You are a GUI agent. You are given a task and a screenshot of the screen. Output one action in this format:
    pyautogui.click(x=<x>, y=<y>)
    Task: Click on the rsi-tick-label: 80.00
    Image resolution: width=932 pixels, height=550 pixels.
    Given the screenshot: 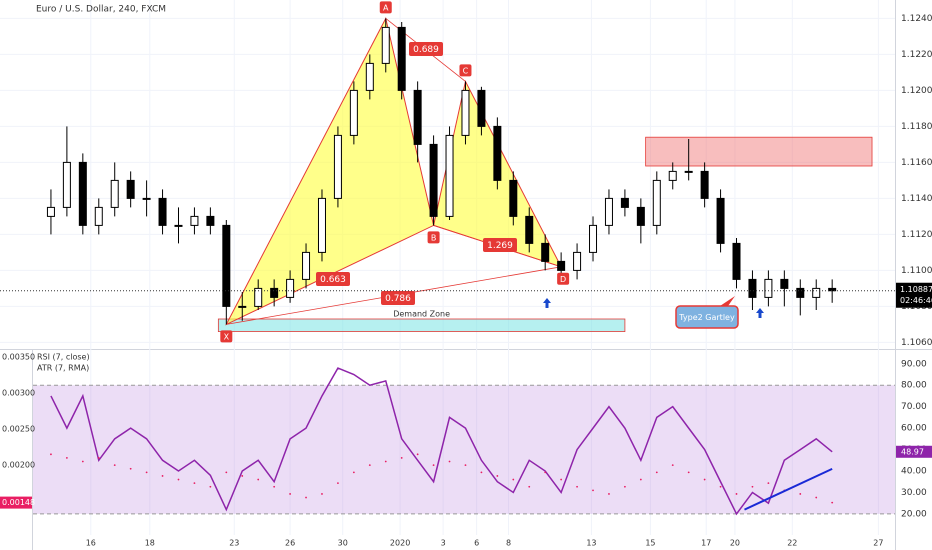 What is the action you would take?
    pyautogui.click(x=914, y=386)
    